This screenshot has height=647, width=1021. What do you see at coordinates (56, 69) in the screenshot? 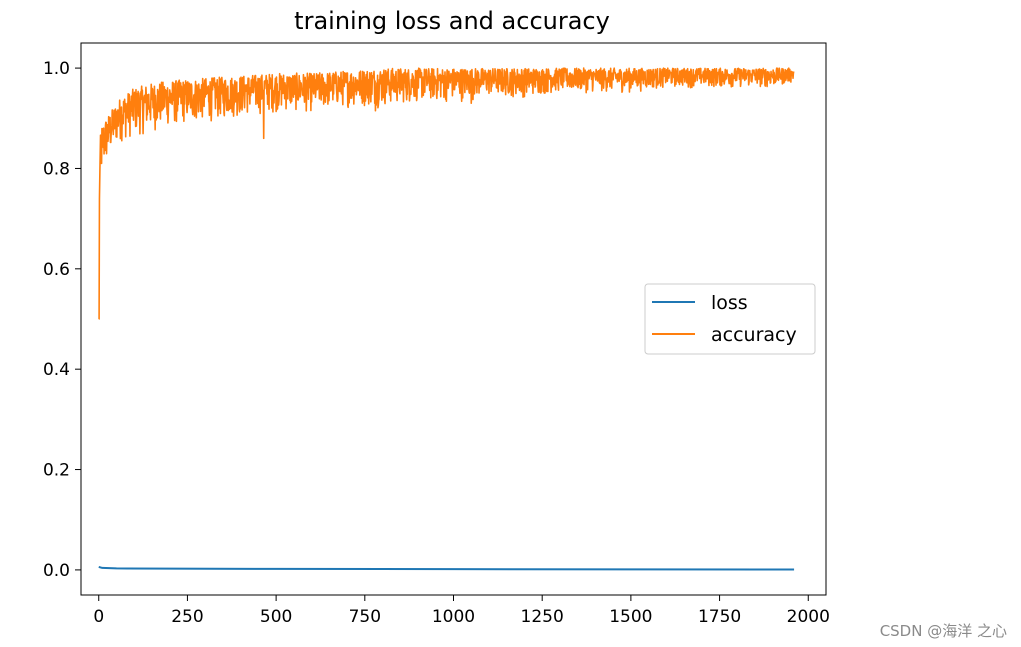
I see `y-tick-label: 1.0` at bounding box center [56, 69].